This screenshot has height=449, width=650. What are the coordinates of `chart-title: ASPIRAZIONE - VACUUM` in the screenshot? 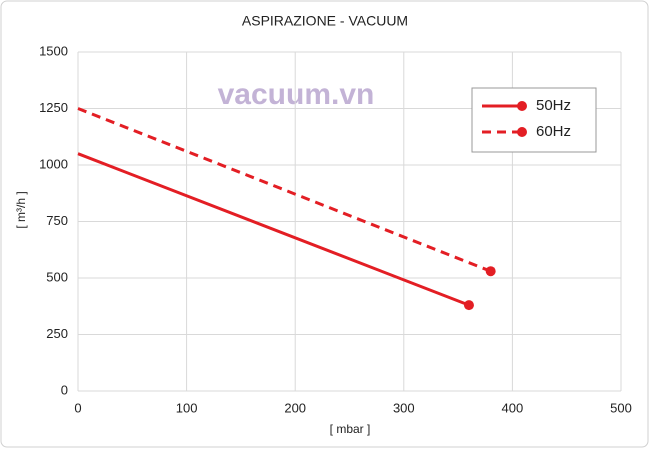 It's located at (325, 21).